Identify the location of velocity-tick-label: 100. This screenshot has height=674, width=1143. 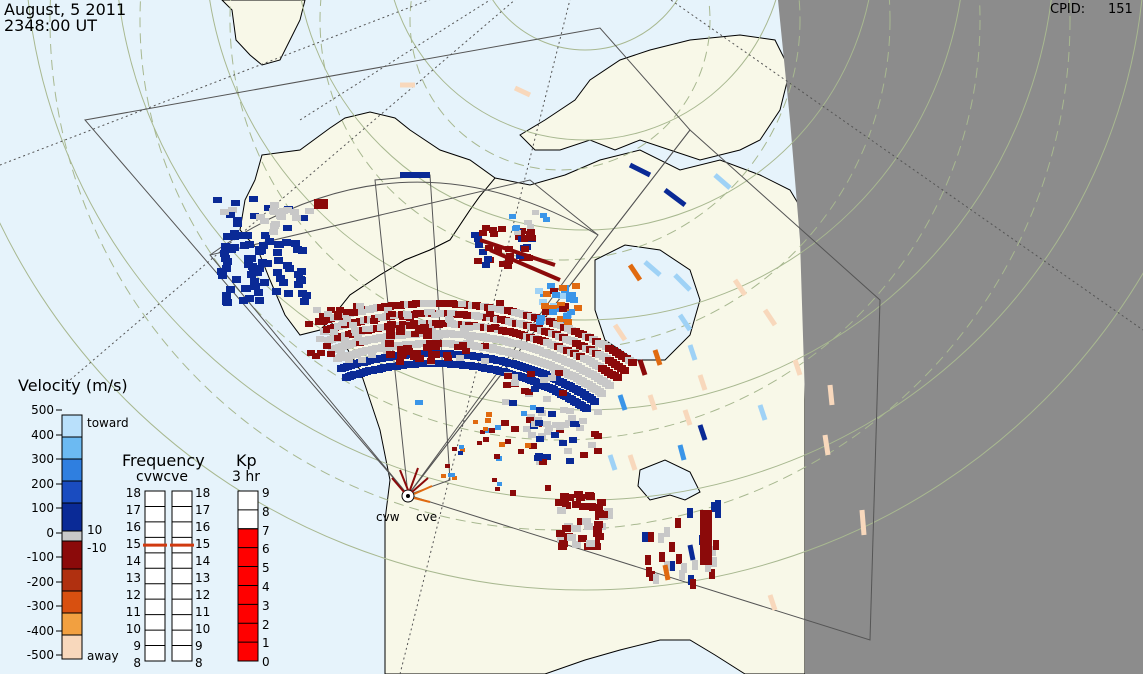
(42, 508).